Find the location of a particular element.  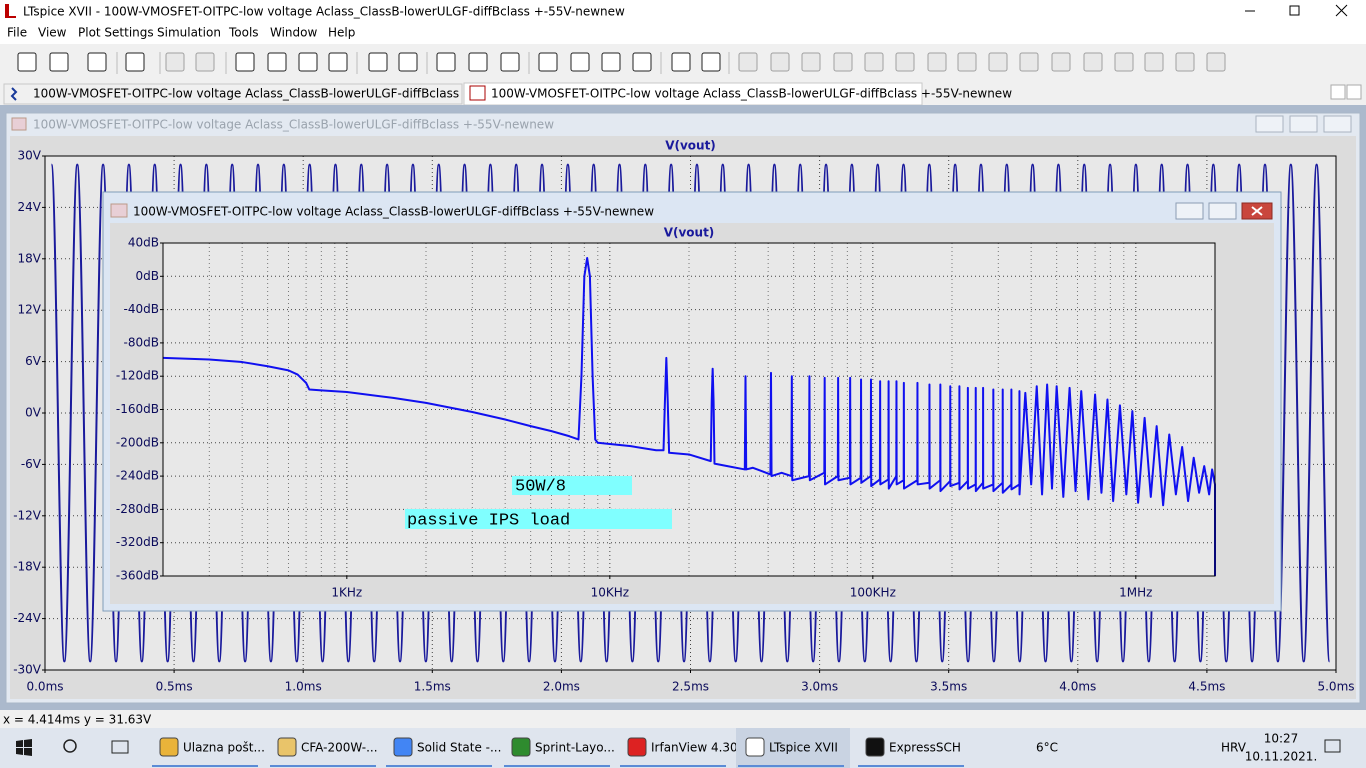

y-tick-label: -160dB is located at coordinates (137, 409).